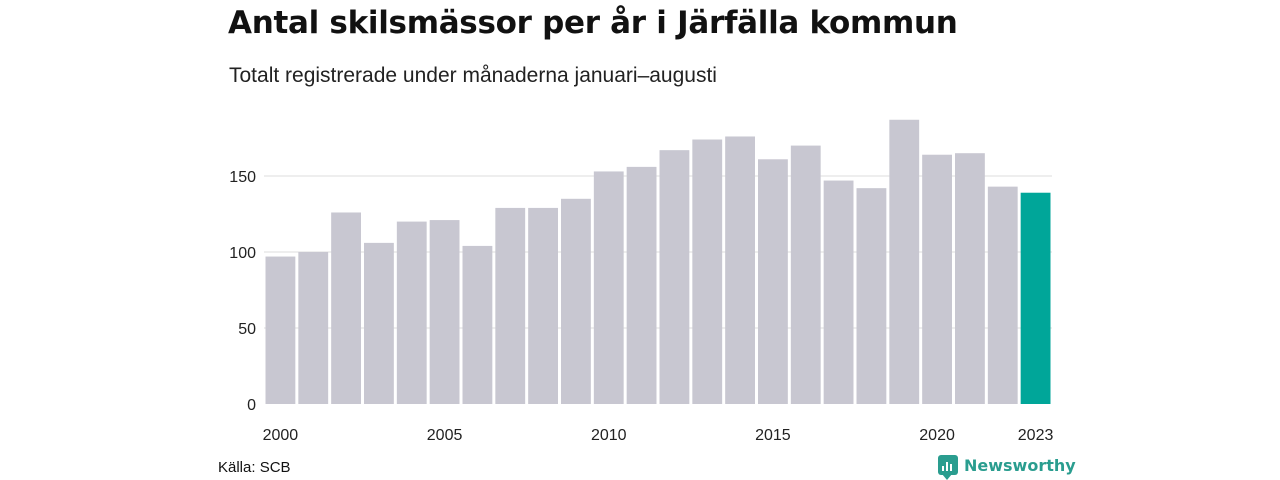  Describe the element at coordinates (242, 253) in the screenshot. I see `y-tick-label-100: 100` at that location.